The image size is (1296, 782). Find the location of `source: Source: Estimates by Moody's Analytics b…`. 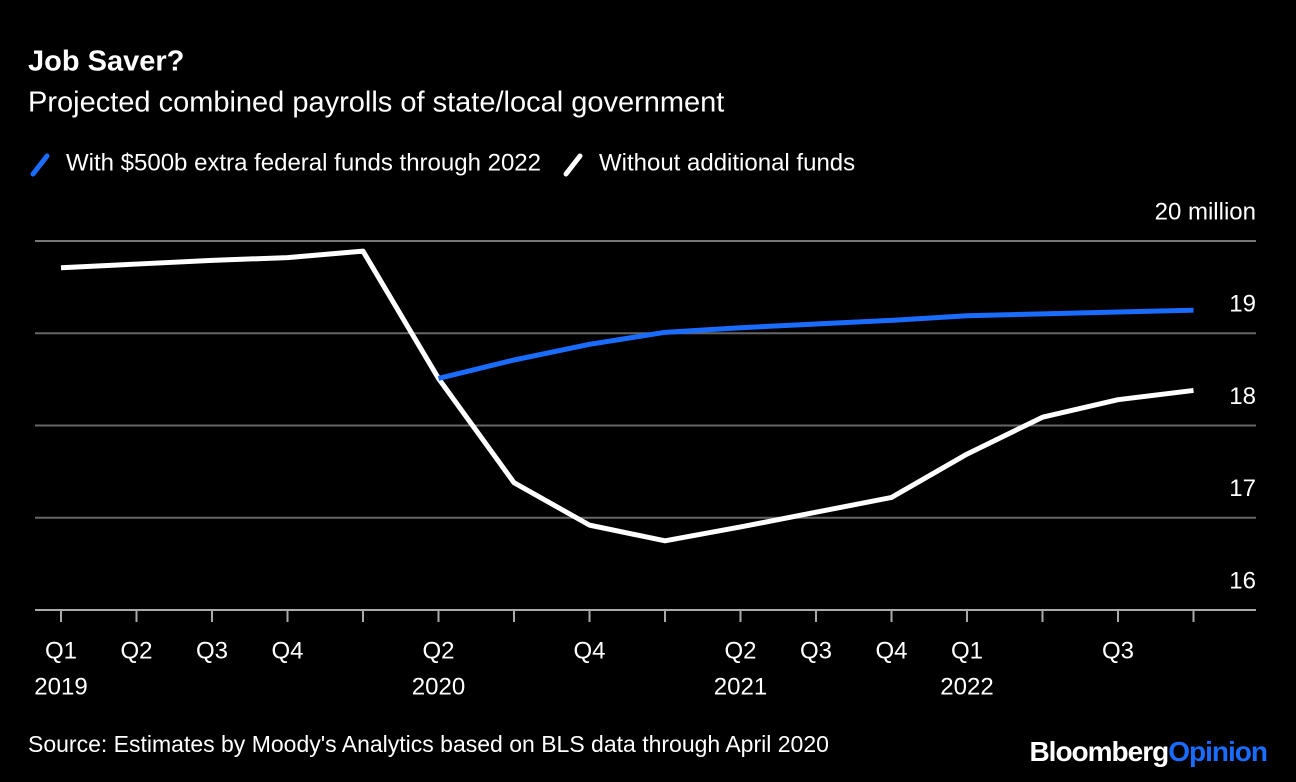

source: Source: Estimates by Moody's Analytics b… is located at coordinates (428, 744).